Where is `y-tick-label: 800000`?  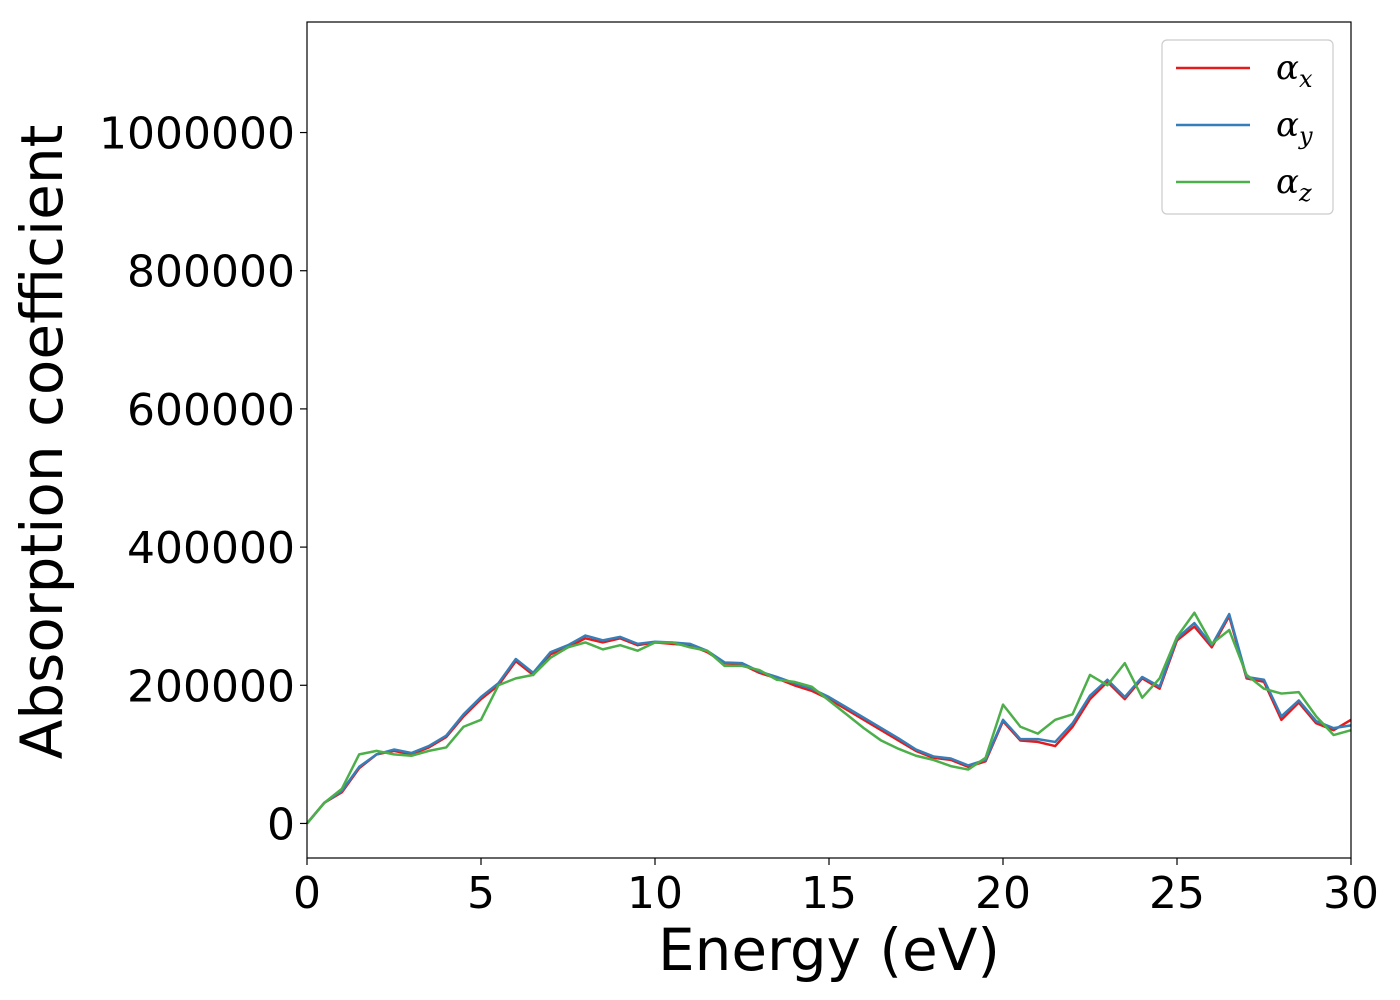 y-tick-label: 800000 is located at coordinates (211, 272).